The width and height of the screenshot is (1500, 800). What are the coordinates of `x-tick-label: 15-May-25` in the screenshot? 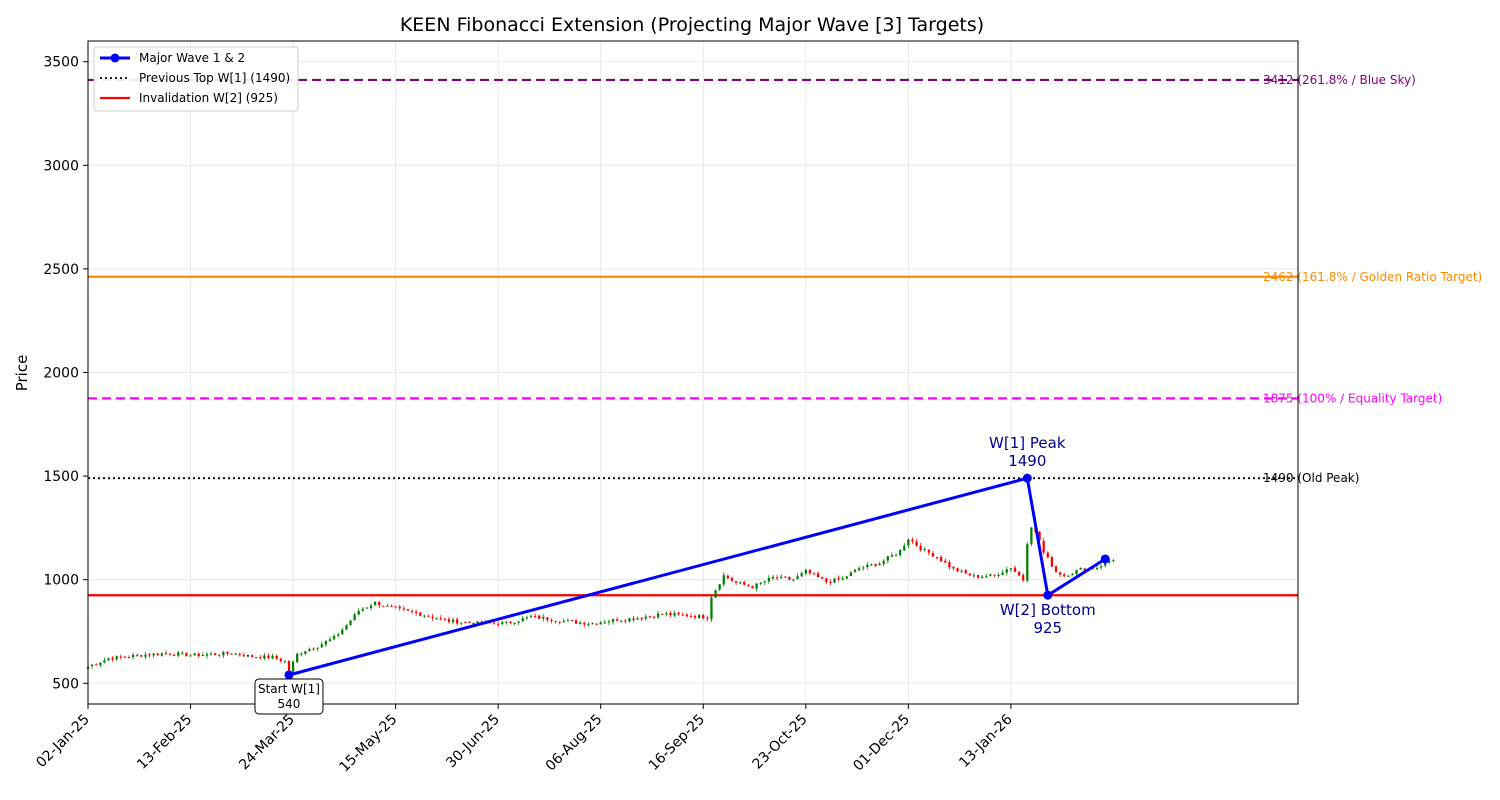 It's located at (369, 744).